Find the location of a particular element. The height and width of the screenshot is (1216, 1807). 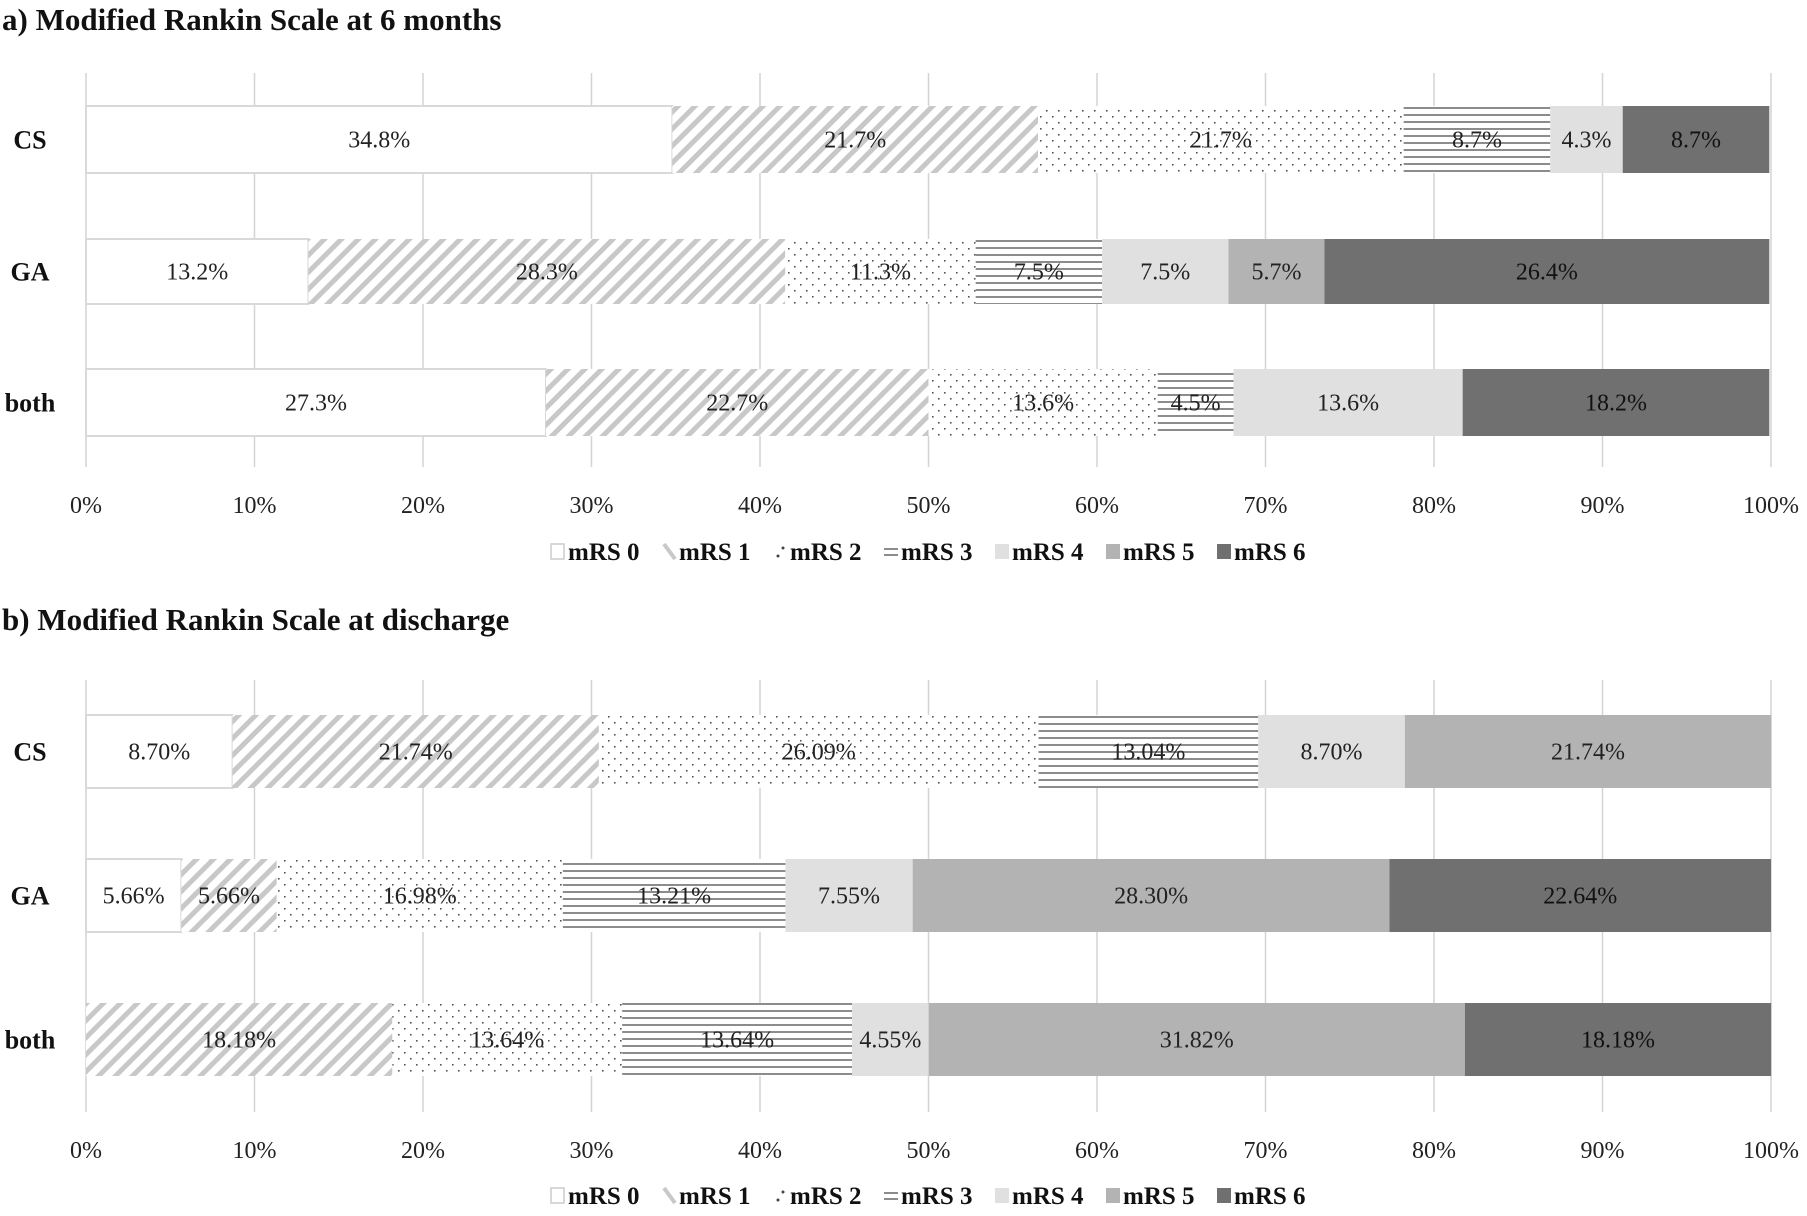

data-label: 13.21% is located at coordinates (674, 897).